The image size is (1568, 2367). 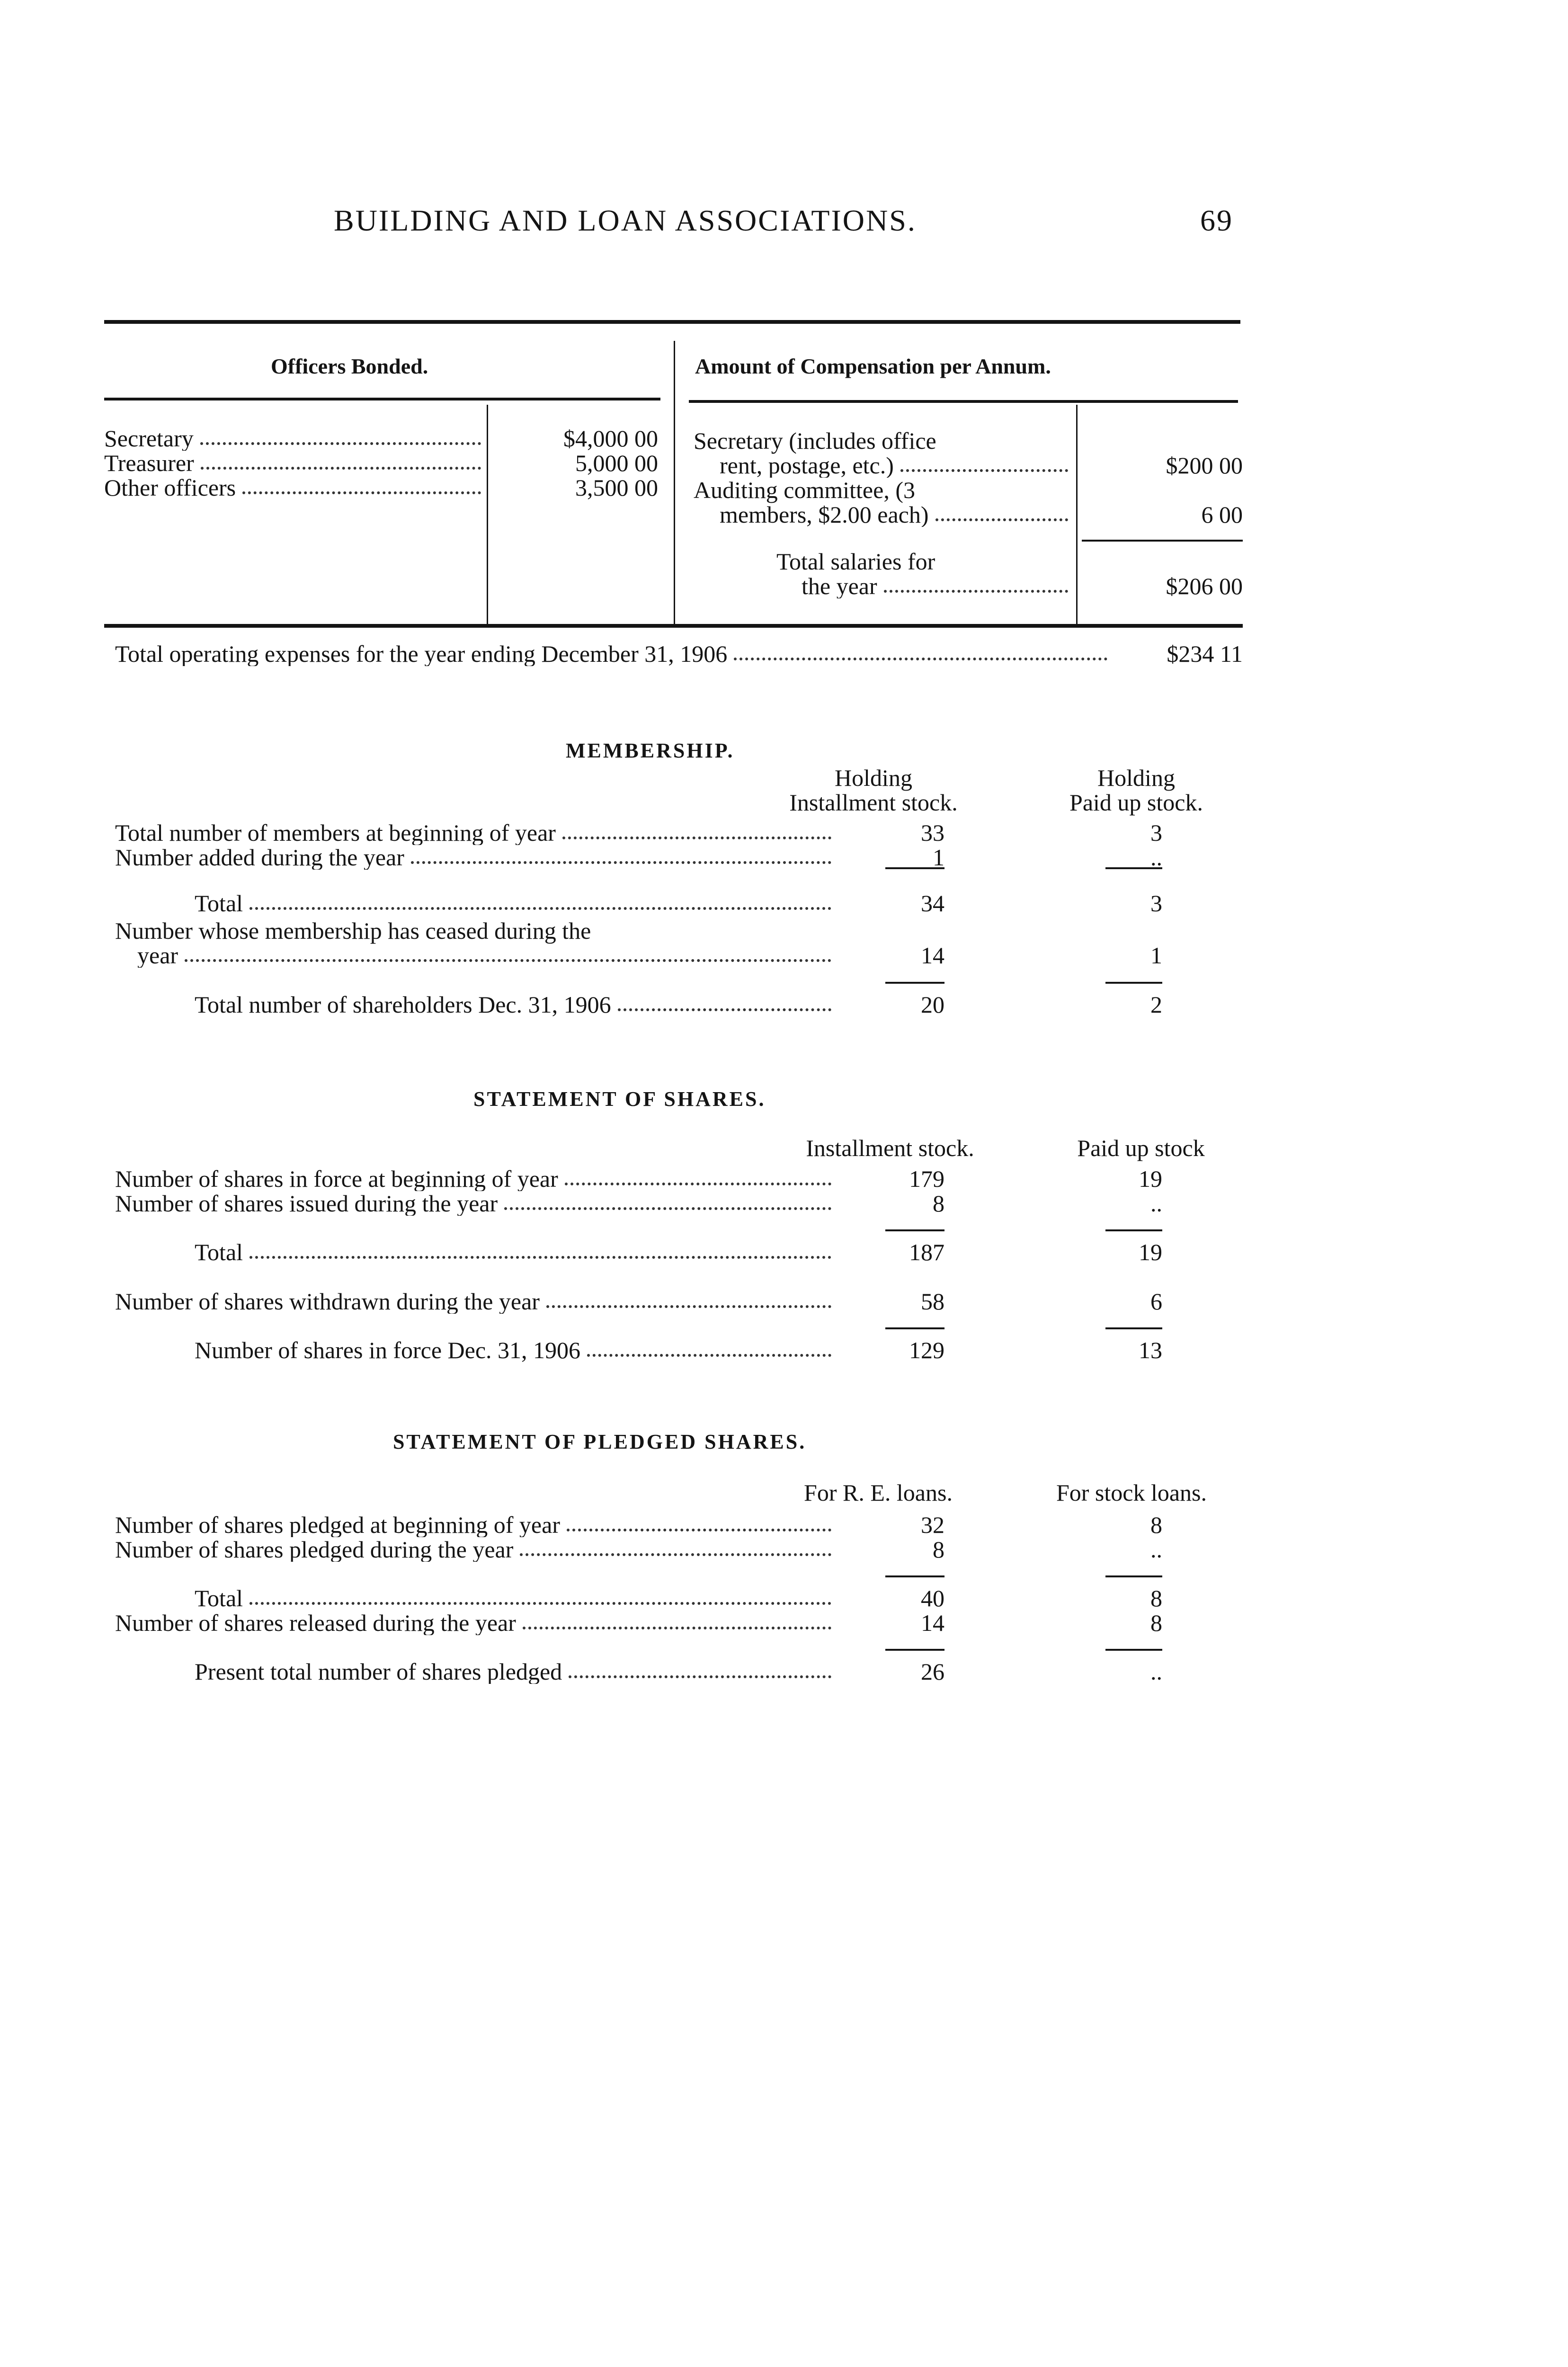 What do you see at coordinates (878, 1493) in the screenshot?
I see `column-header: For R. E. loans.` at bounding box center [878, 1493].